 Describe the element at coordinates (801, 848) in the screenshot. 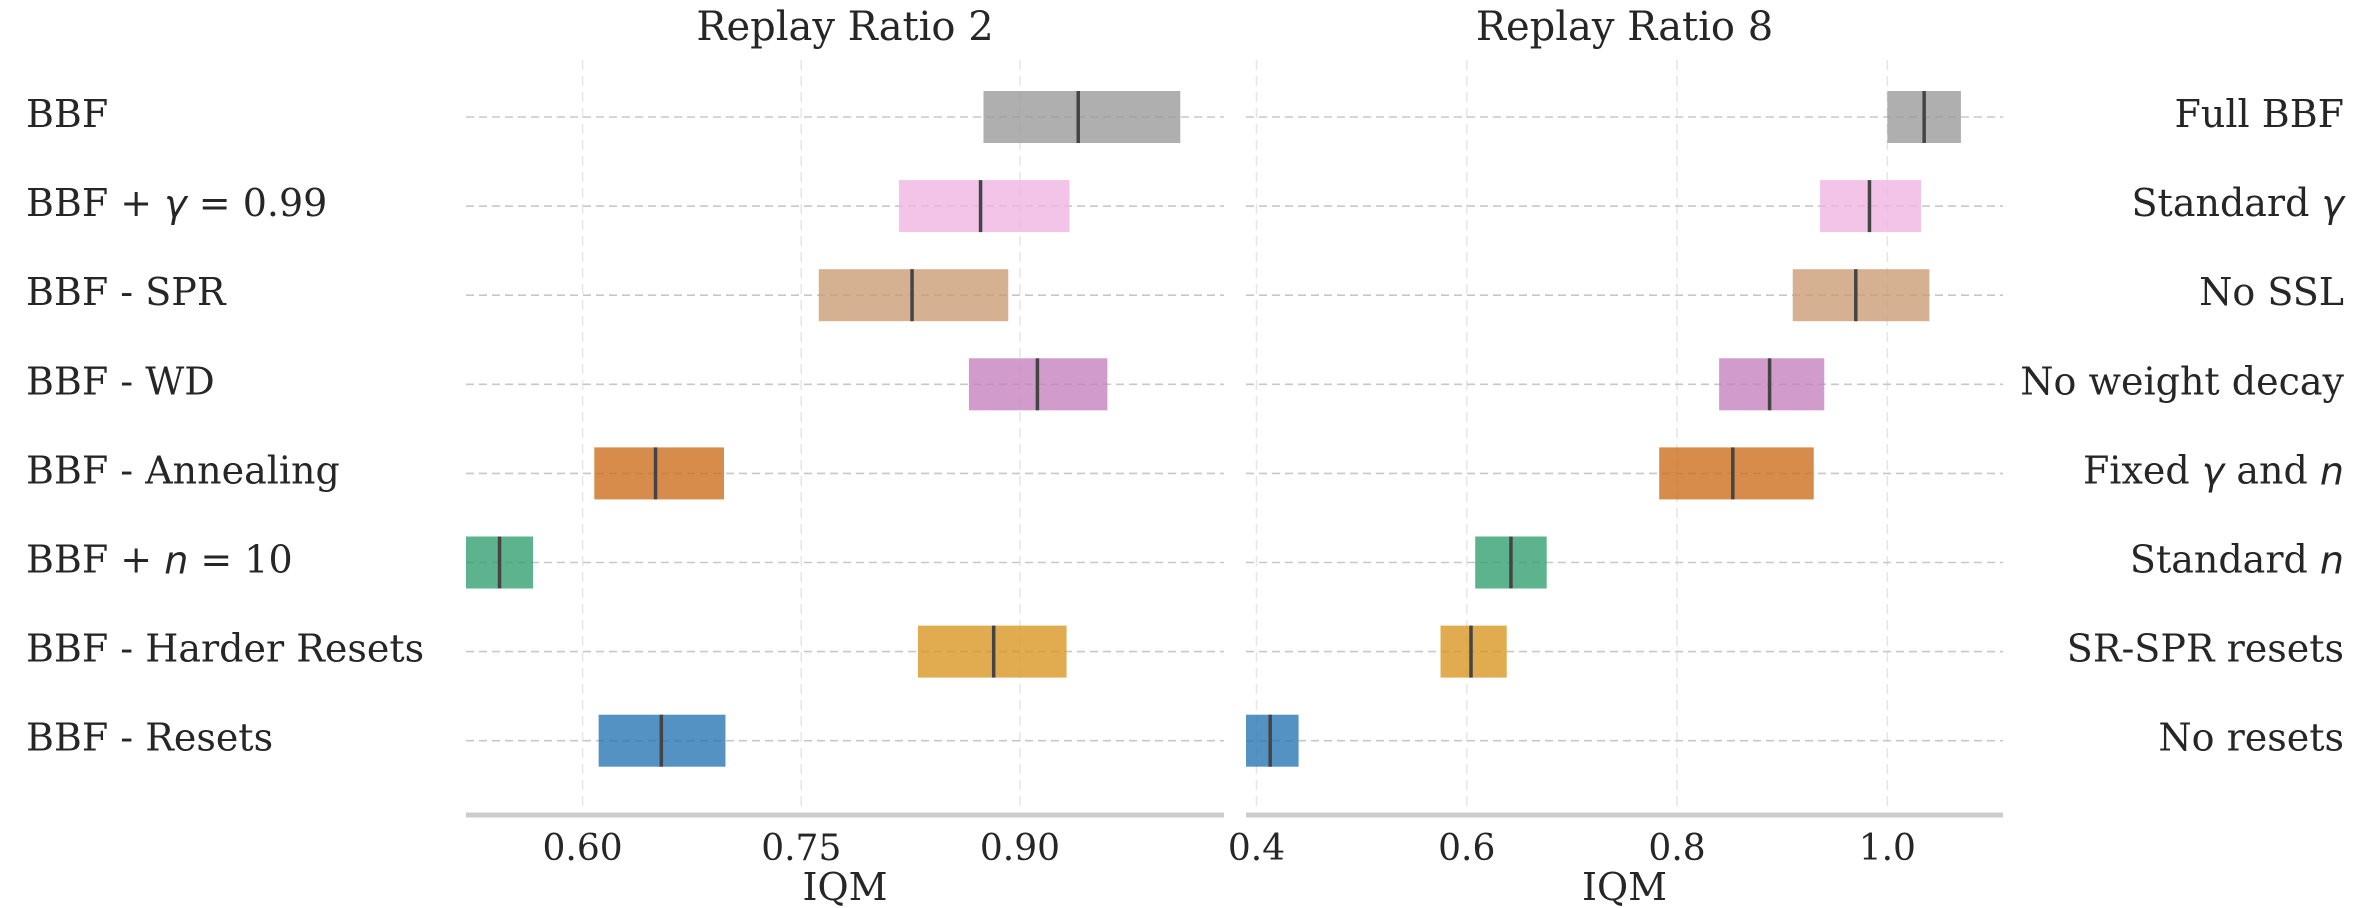

I see `x-tick-label: 0.75` at that location.